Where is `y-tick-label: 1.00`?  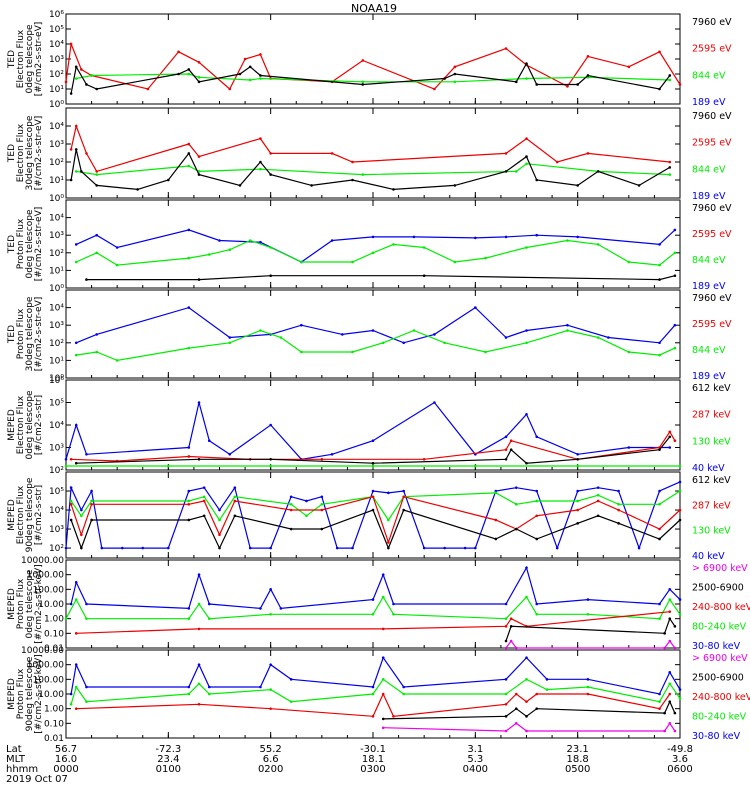 y-tick-label: 1.00 is located at coordinates (54, 710).